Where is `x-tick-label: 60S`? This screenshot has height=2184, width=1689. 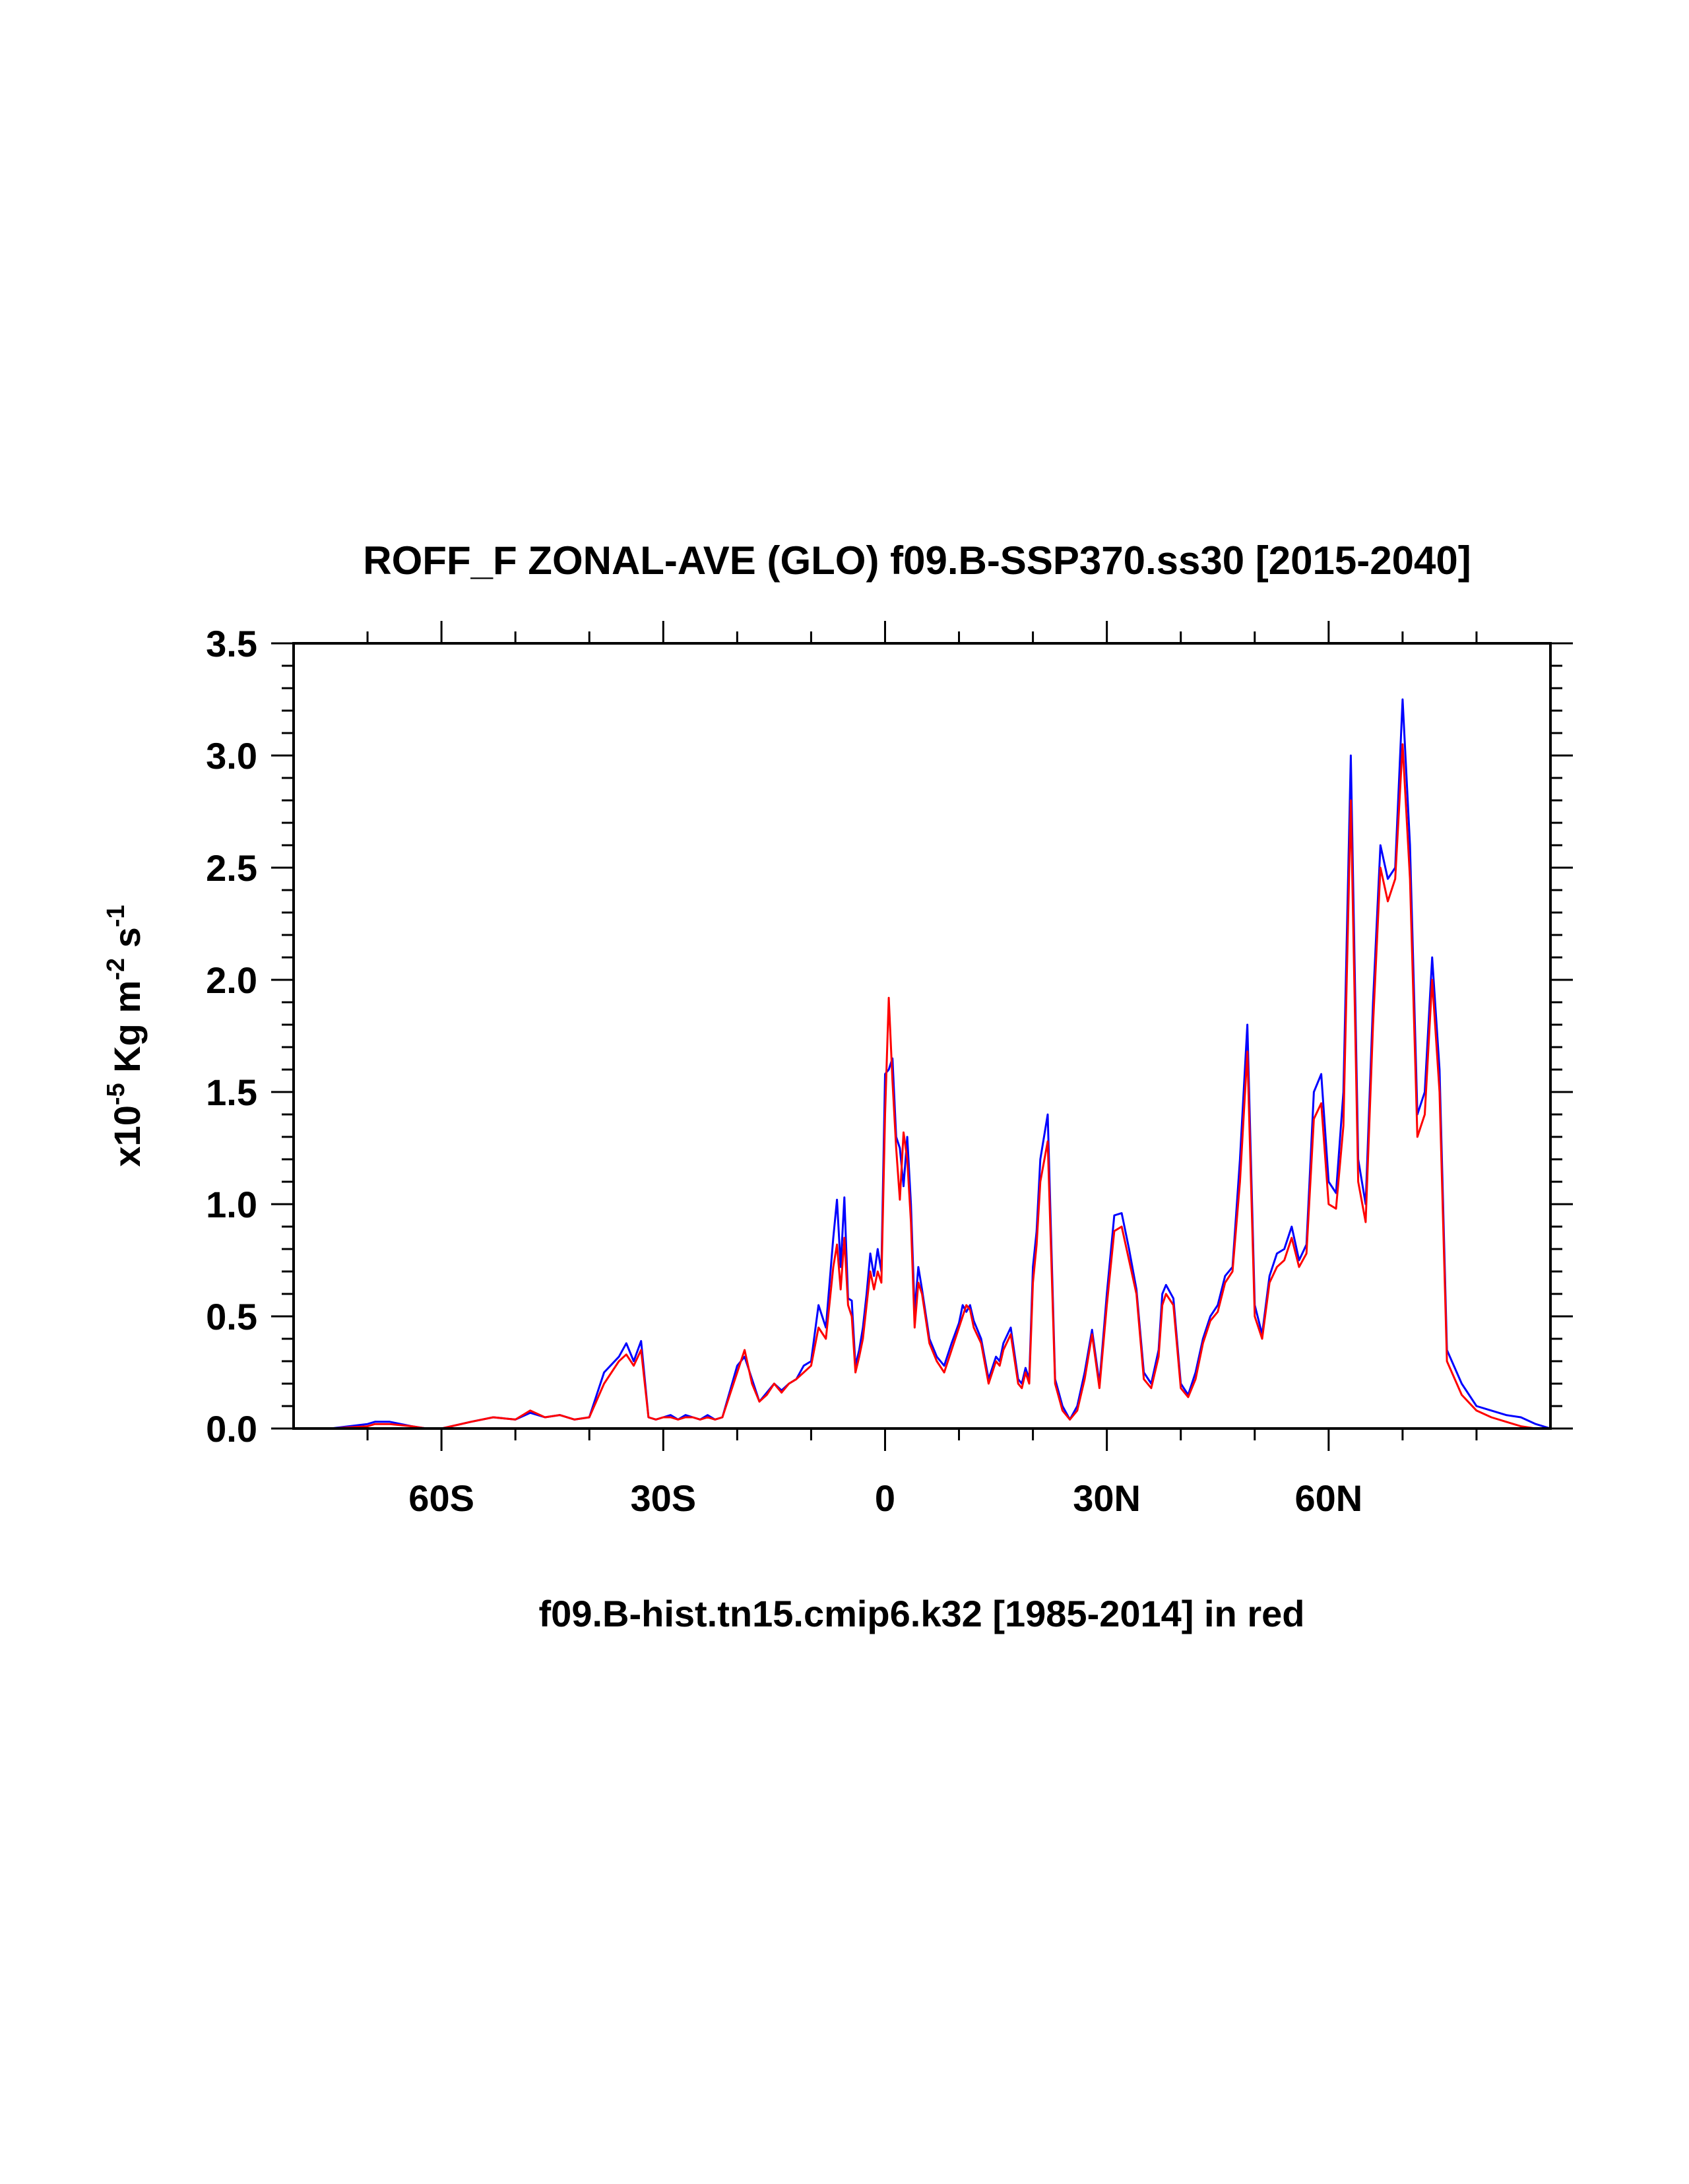
x-tick-label: 60S is located at coordinates (441, 1498).